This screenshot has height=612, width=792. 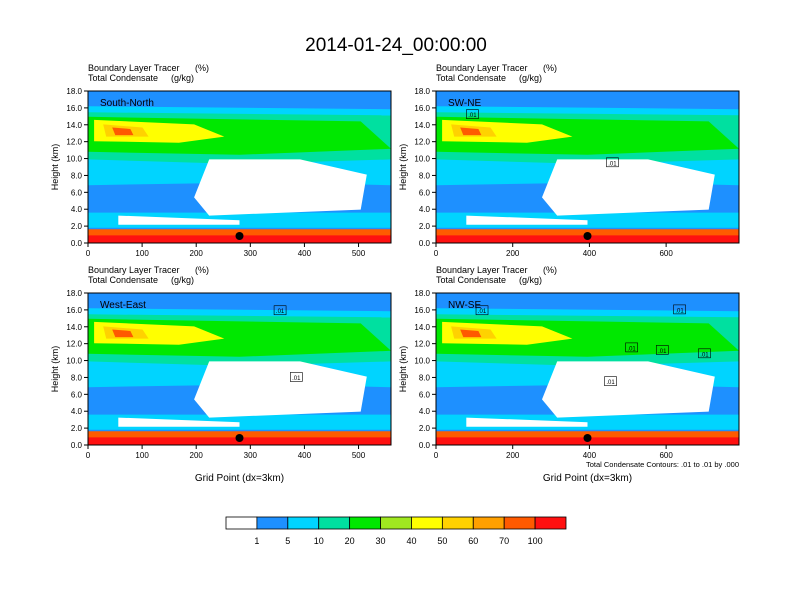 What do you see at coordinates (256, 541) in the screenshot?
I see `colorbar-label: 1` at bounding box center [256, 541].